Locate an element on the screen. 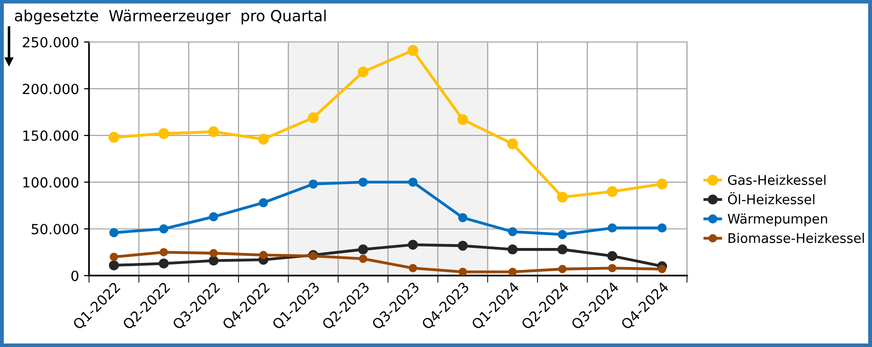 This screenshot has height=347, width=872. legend-label: Biomasse-Heizkessel is located at coordinates (796, 238).